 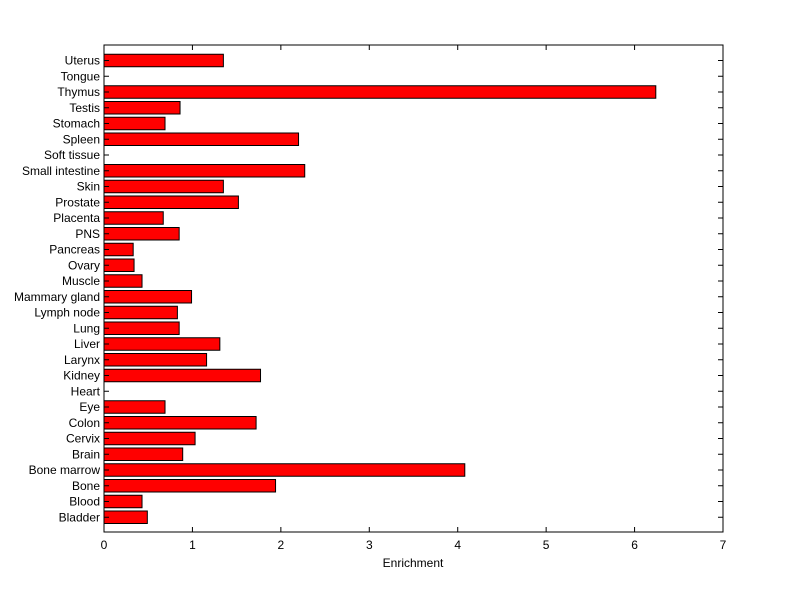 What do you see at coordinates (142, 108) in the screenshot?
I see `bar-testis` at bounding box center [142, 108].